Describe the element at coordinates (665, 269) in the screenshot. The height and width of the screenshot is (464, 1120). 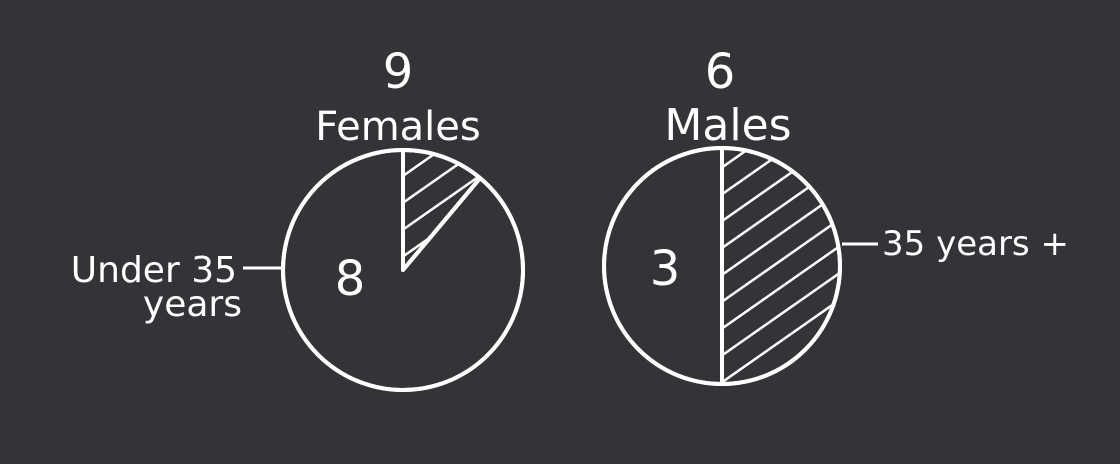
I see `males-slice-value-label: 3` at that location.